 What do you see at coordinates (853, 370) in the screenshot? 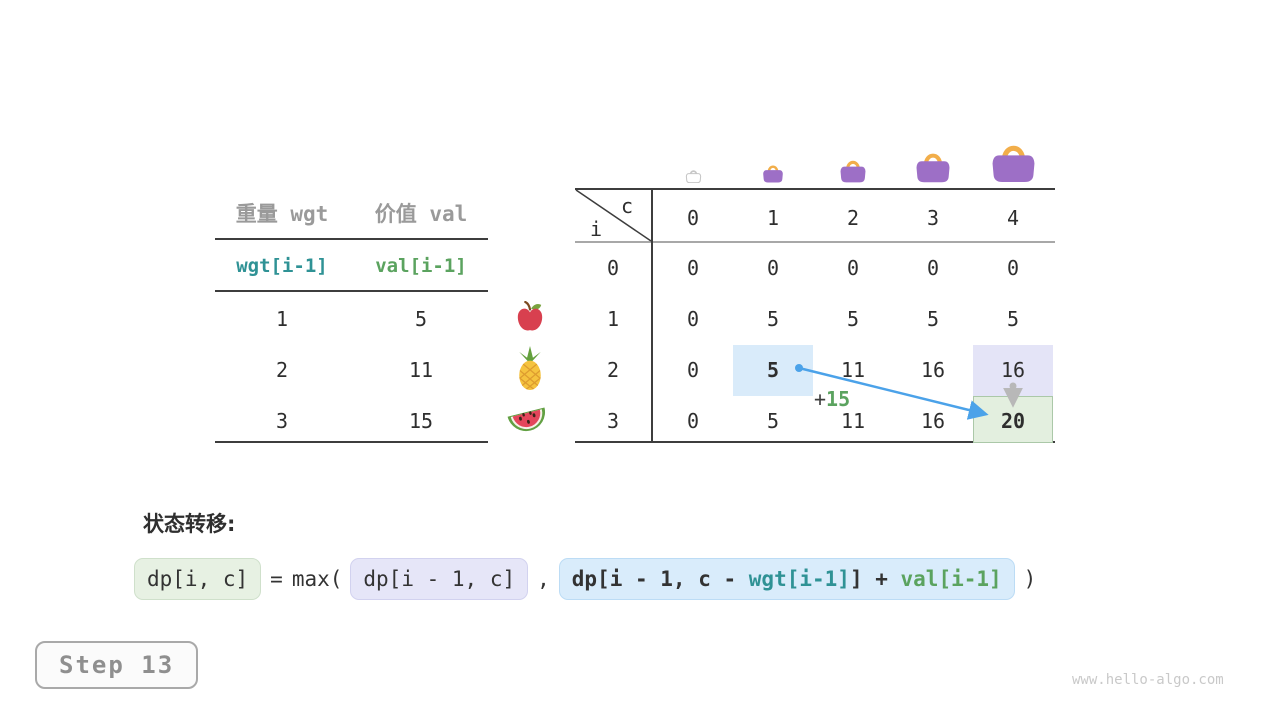
I see `dp-cell-2-2: 11` at bounding box center [853, 370].